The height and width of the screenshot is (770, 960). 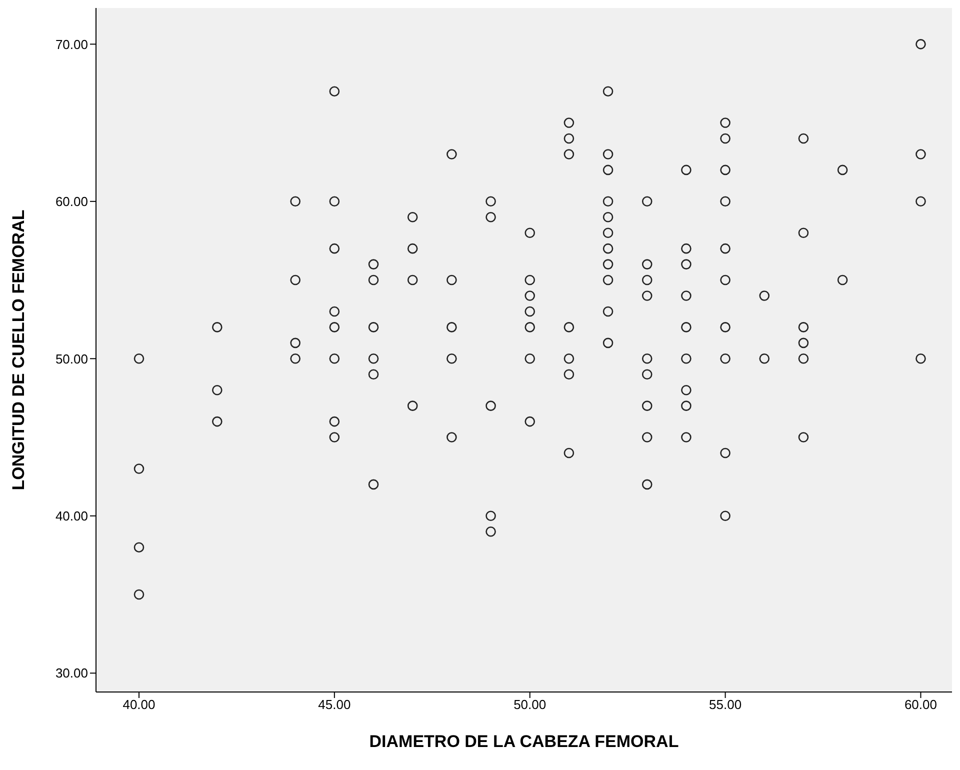 What do you see at coordinates (524, 741) in the screenshot?
I see `x-axis-title: DIAMETRO DE LA CABEZA FEMORAL` at bounding box center [524, 741].